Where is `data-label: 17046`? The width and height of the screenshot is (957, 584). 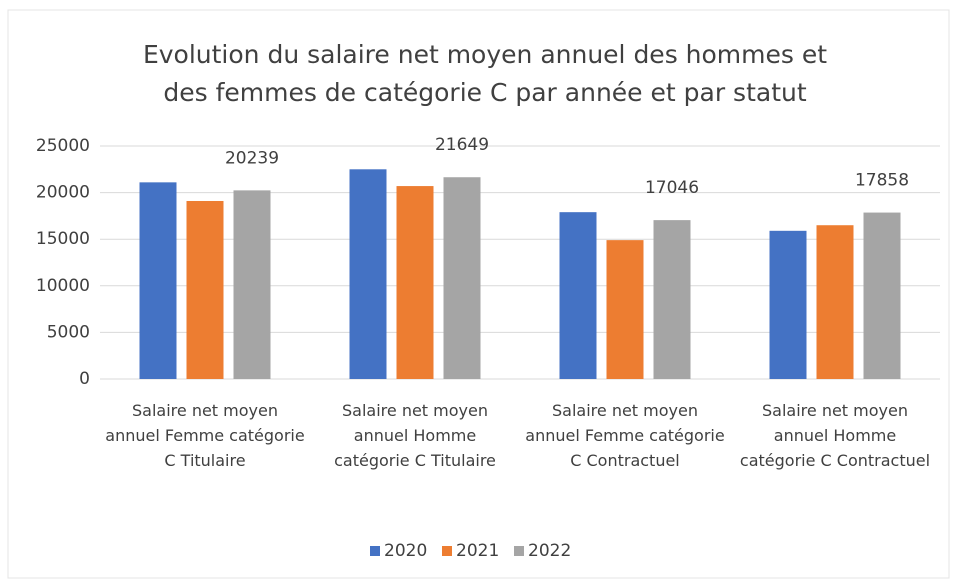
data-label: 17046 is located at coordinates (672, 188).